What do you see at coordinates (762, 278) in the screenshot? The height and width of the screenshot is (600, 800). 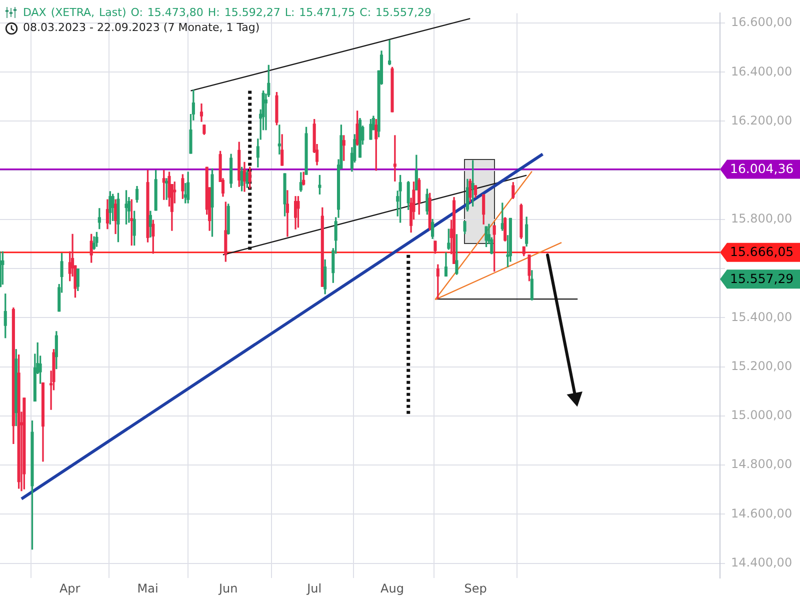 I see `text: 15.557,29` at bounding box center [762, 278].